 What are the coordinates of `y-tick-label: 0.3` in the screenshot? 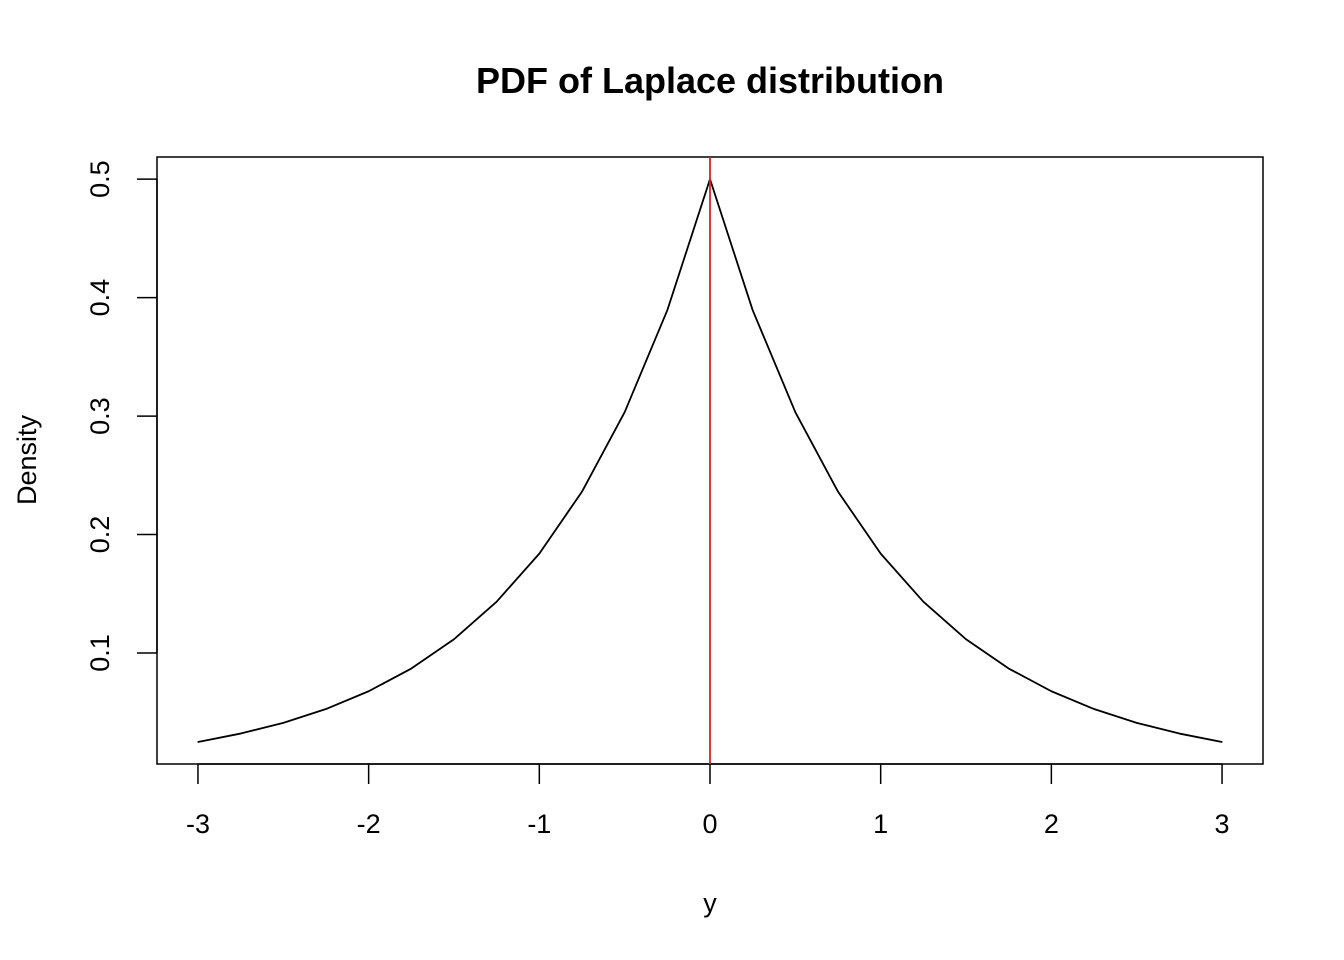 It's located at (100, 416).